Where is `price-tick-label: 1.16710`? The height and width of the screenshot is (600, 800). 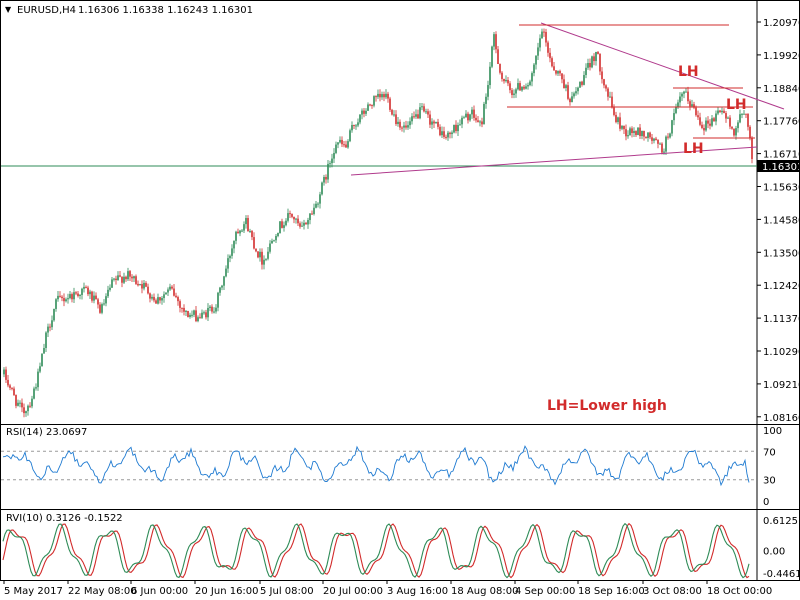 price-tick-label: 1.16710 is located at coordinates (781, 155).